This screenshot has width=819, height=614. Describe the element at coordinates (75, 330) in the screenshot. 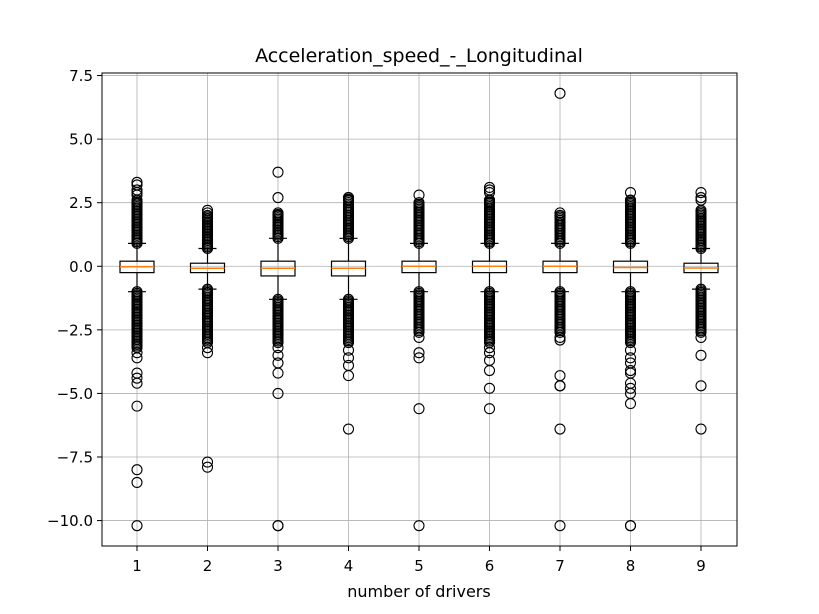

I see `y-tick-label: −2.5` at that location.